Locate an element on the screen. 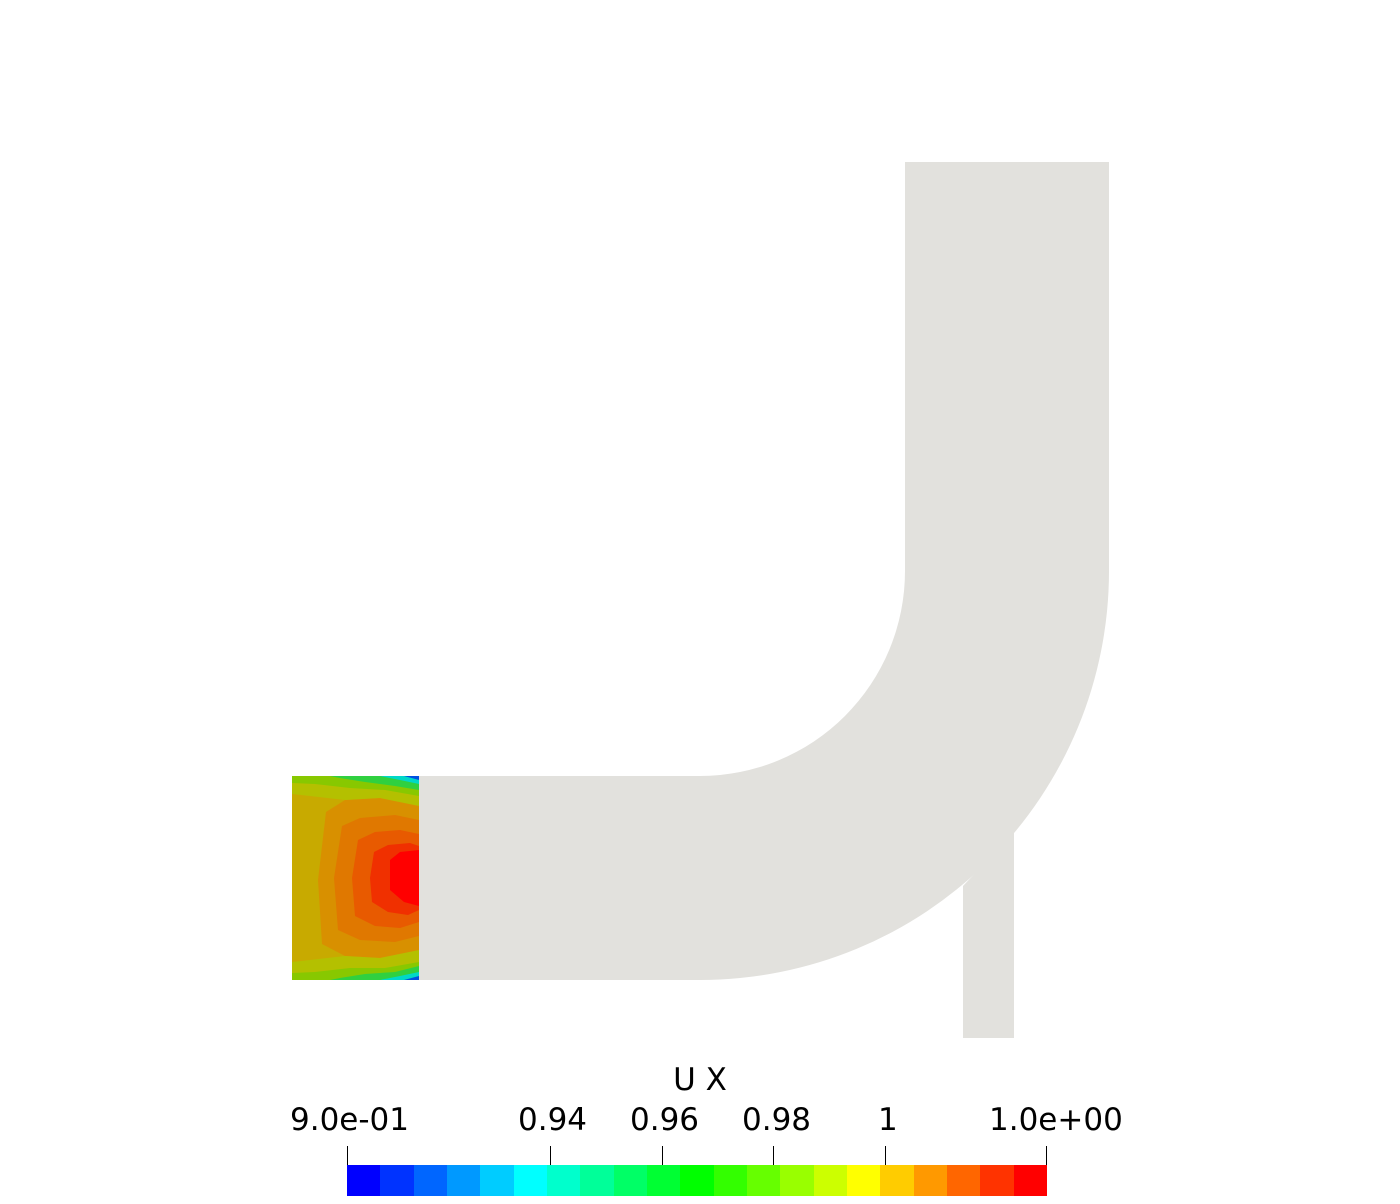 The width and height of the screenshot is (1400, 1204). tick-label-0-98: 0.98 is located at coordinates (777, 1120).